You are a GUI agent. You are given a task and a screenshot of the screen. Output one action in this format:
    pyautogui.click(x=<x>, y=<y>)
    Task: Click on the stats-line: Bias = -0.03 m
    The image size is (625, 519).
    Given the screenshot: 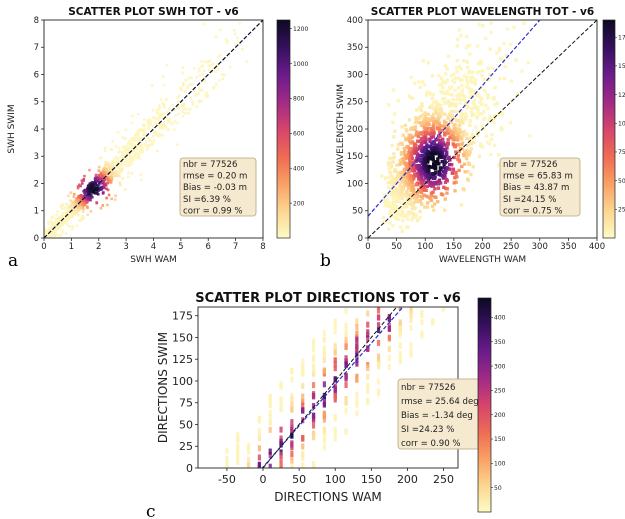 What is the action you would take?
    pyautogui.click(x=215, y=188)
    